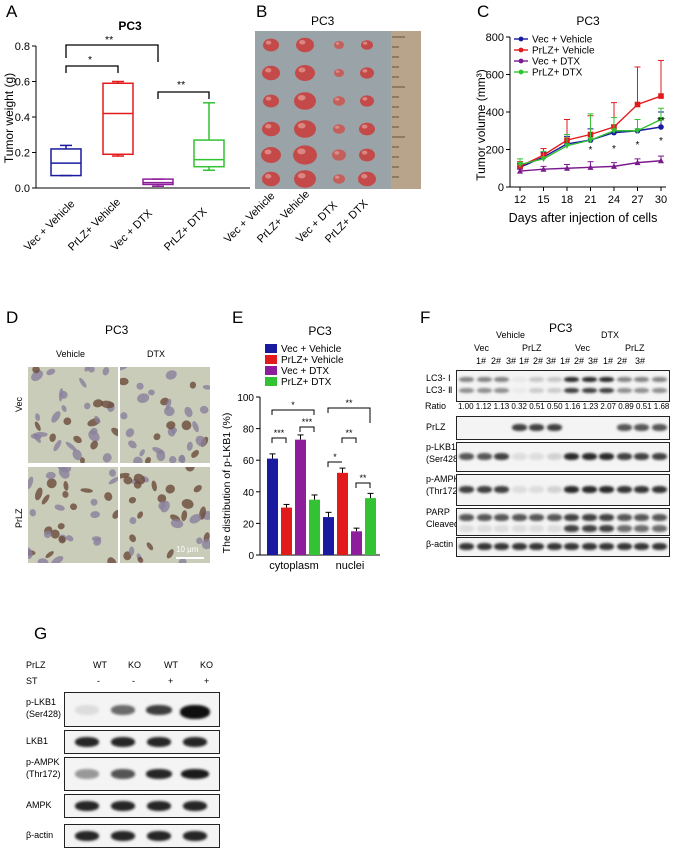 Image resolution: width=676 pixels, height=859 pixels. Describe the element at coordinates (321, 485) in the screenshot. I see `panel-e-marks: cytoplasm nuclei**************` at that location.